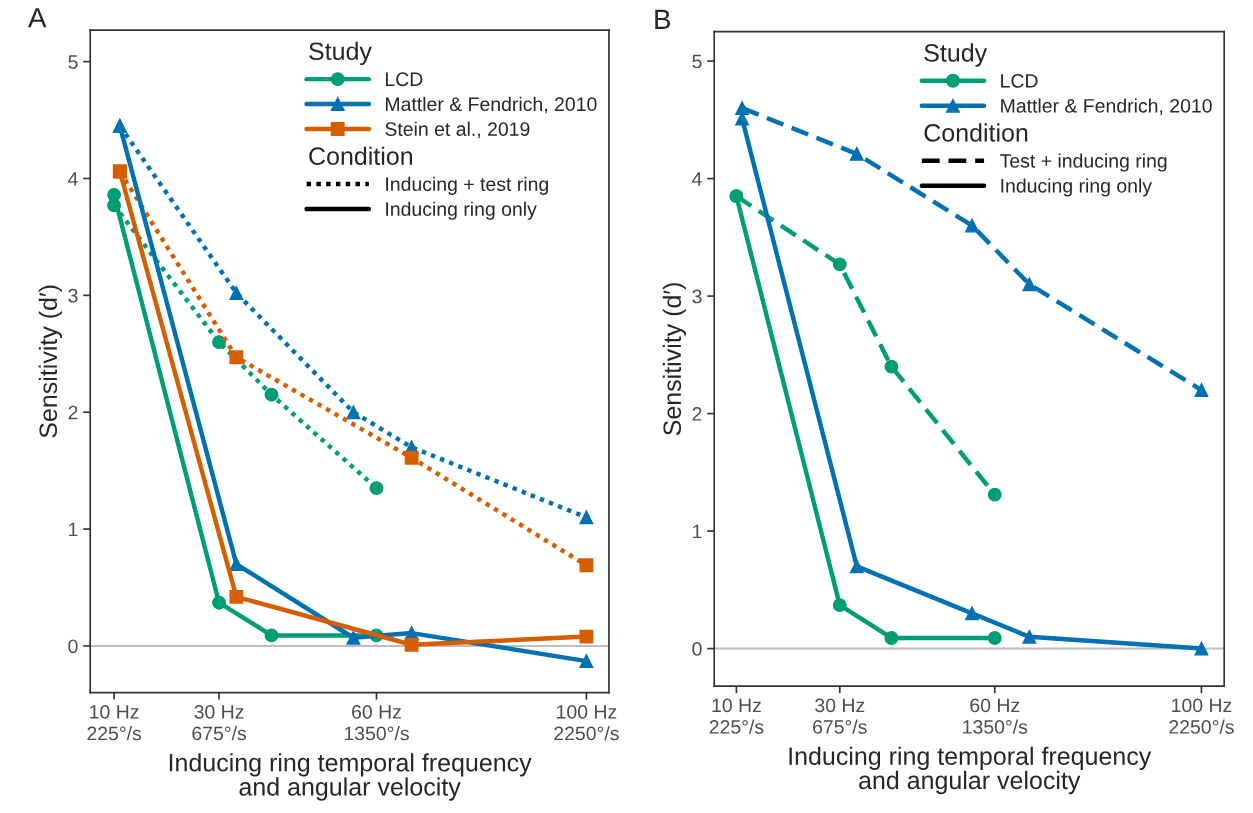  Describe the element at coordinates (1083, 162) in the screenshot. I see `annotation: Test + inducing ring` at that location.